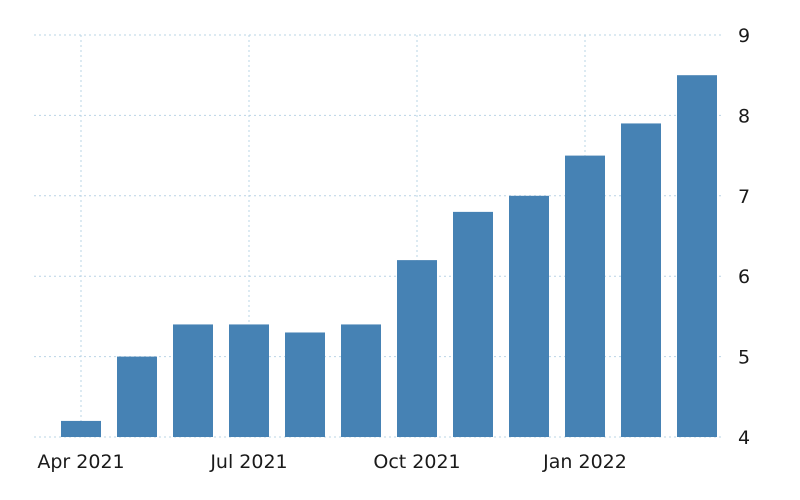 The height and width of the screenshot is (500, 800). What do you see at coordinates (584, 462) in the screenshot?
I see `x-tick-label-jan-2022: Jan 2022` at bounding box center [584, 462].